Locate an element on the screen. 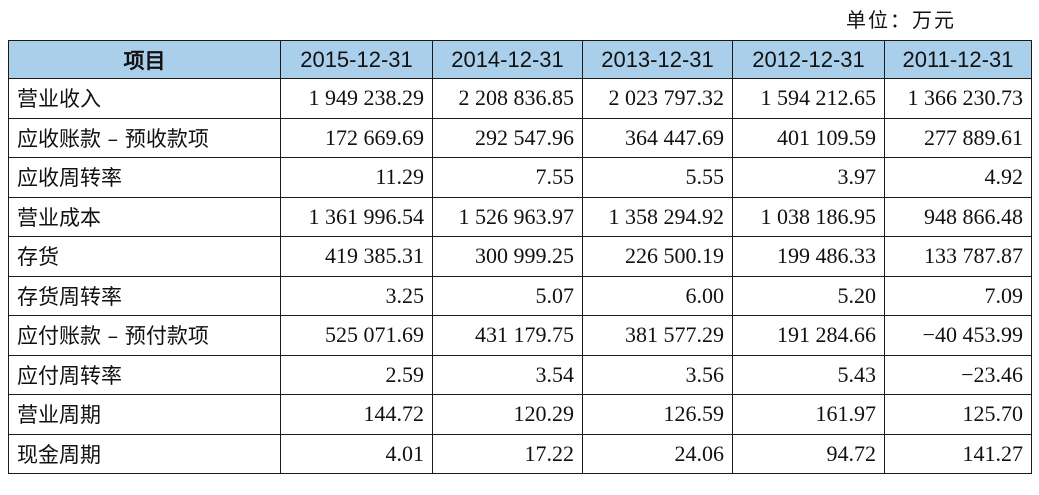  row-label: 存货周转率 is located at coordinates (144, 295).